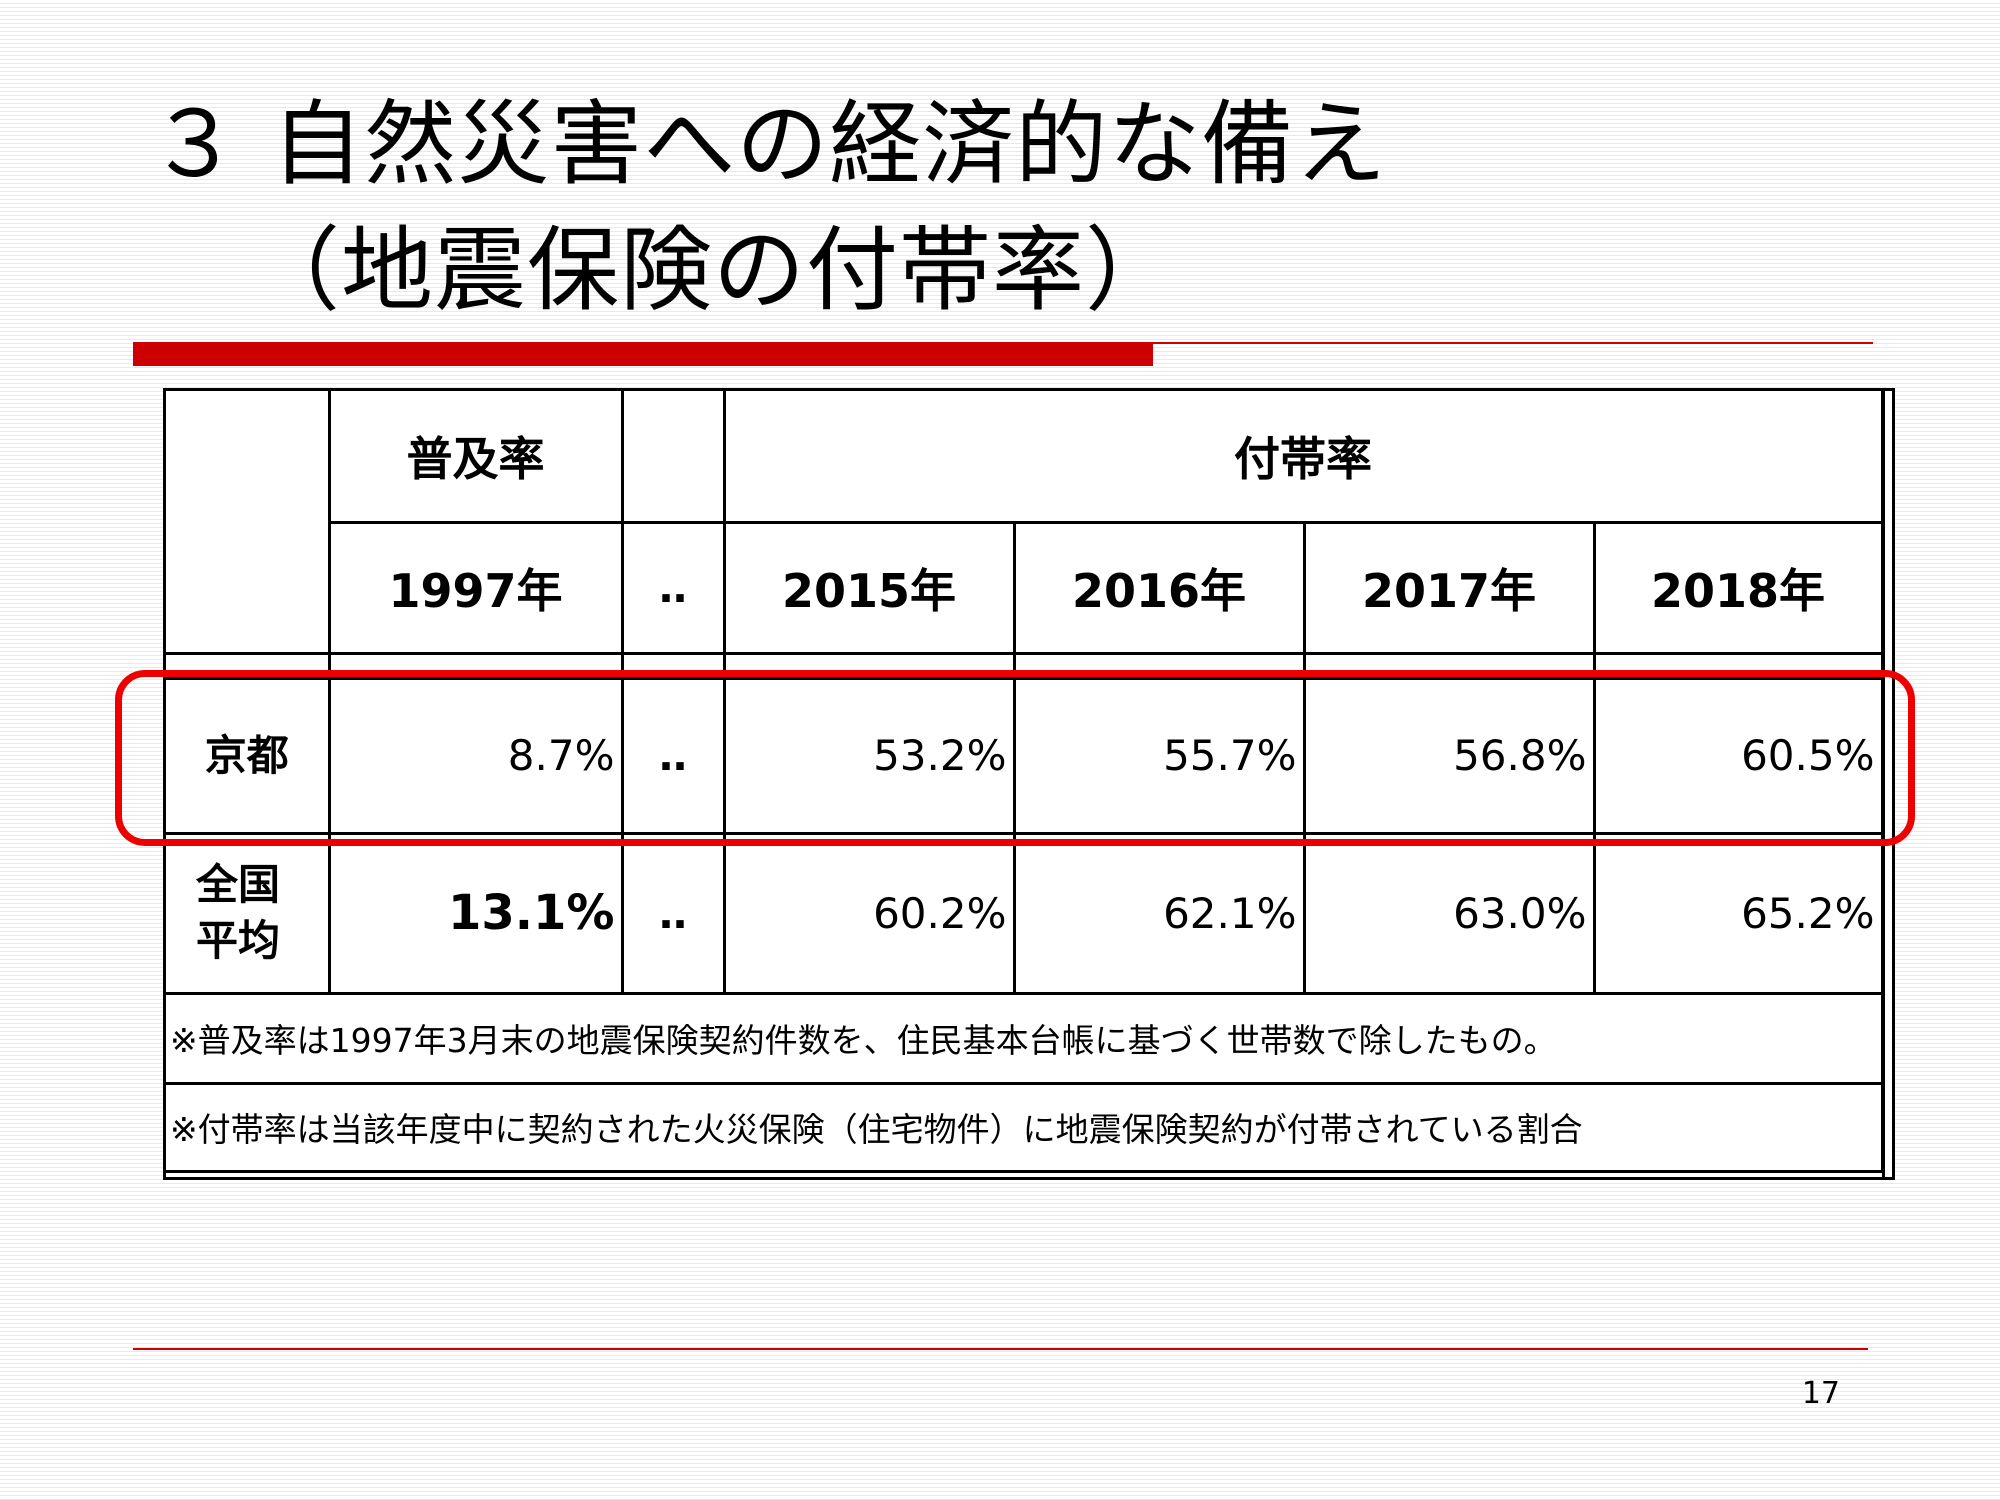  What do you see at coordinates (1513, 343) in the screenshot?
I see `title-underline-thin` at bounding box center [1513, 343].